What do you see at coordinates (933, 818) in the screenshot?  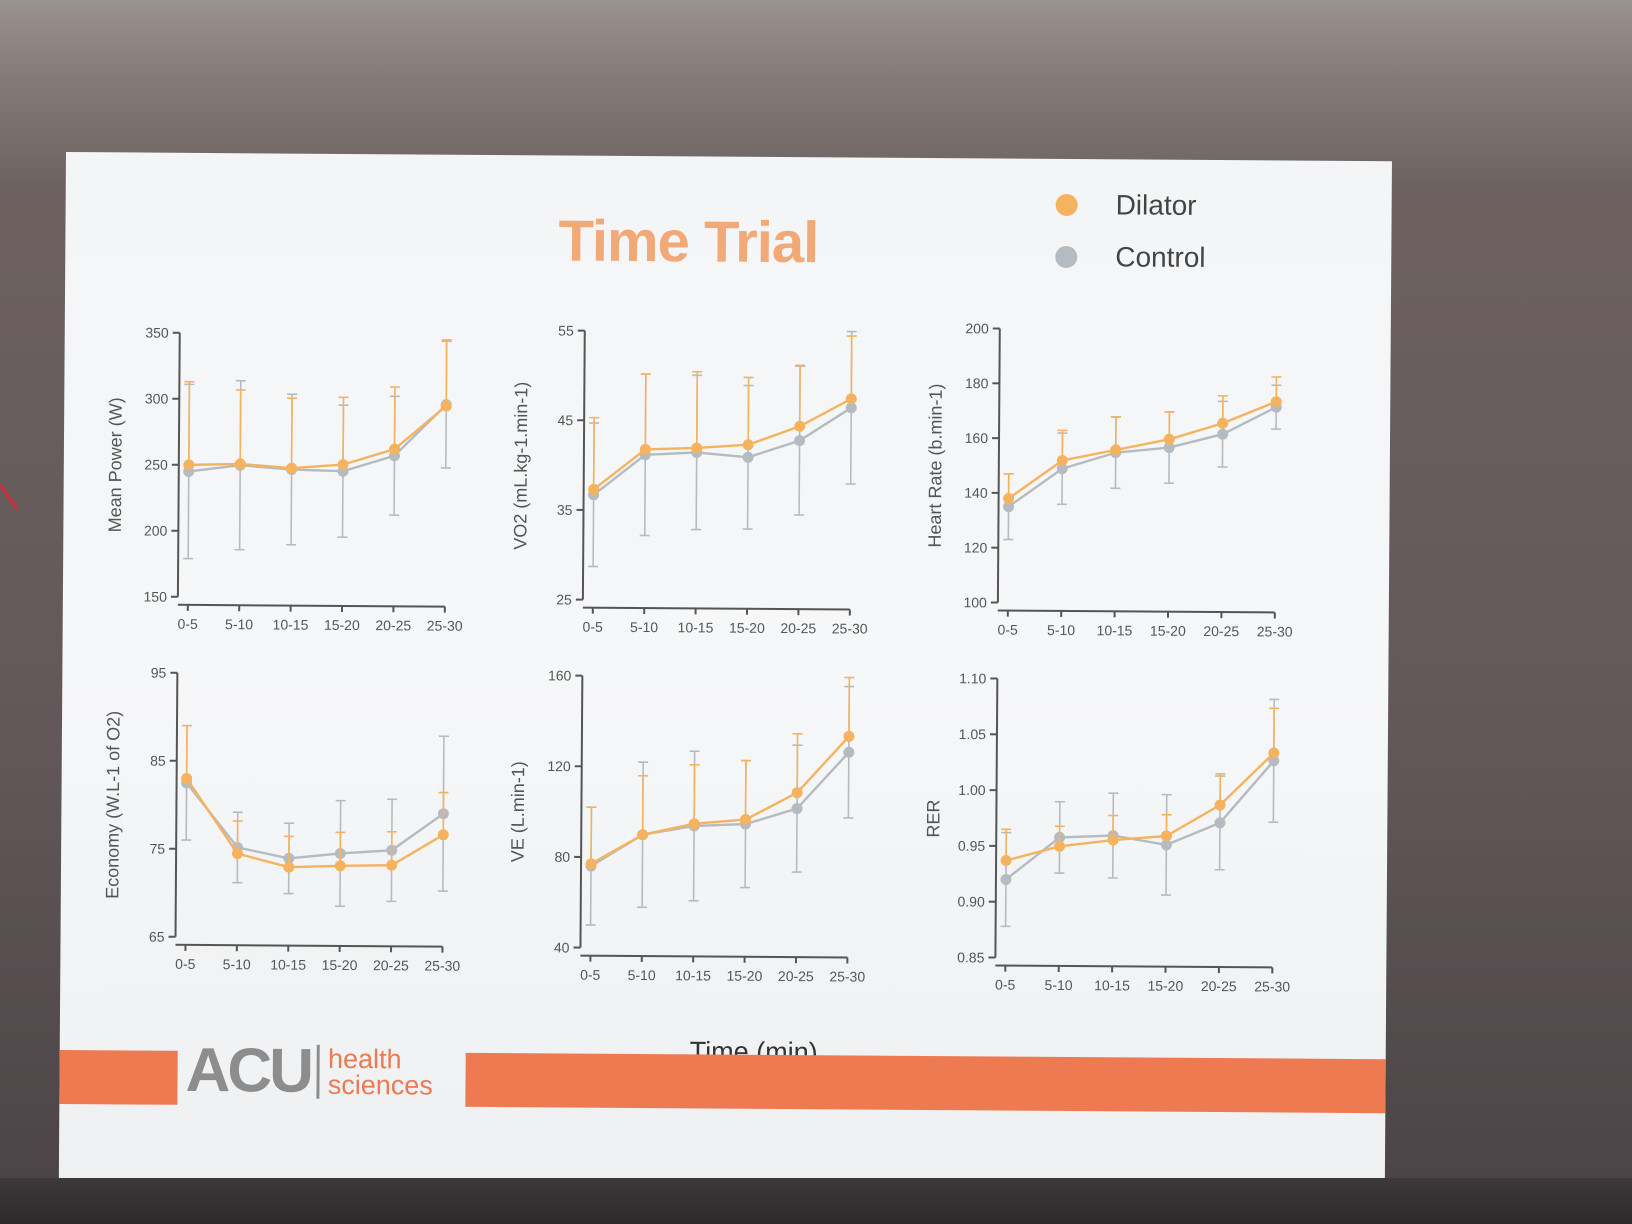 I see `y-axis-label: RER` at bounding box center [933, 818].